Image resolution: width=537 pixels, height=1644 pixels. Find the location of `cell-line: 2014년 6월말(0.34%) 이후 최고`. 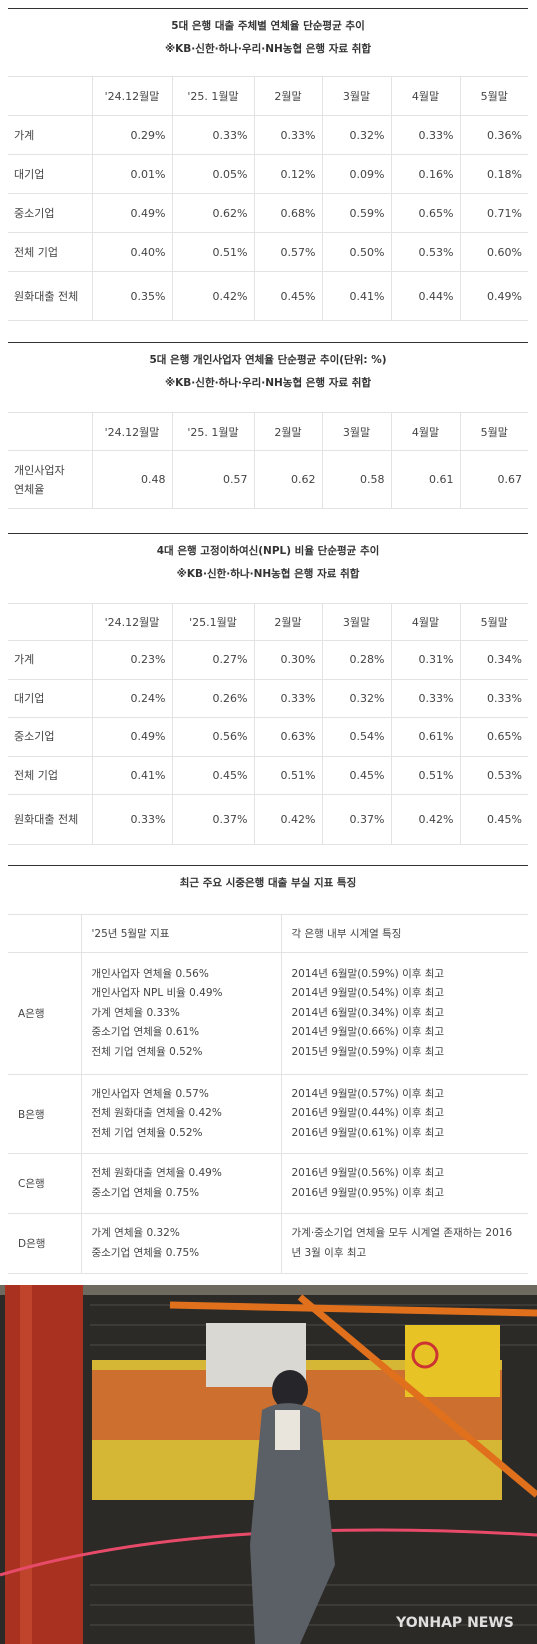

cell-line: 2014년 6월말(0.34%) 이후 최고 is located at coordinates (368, 1012).